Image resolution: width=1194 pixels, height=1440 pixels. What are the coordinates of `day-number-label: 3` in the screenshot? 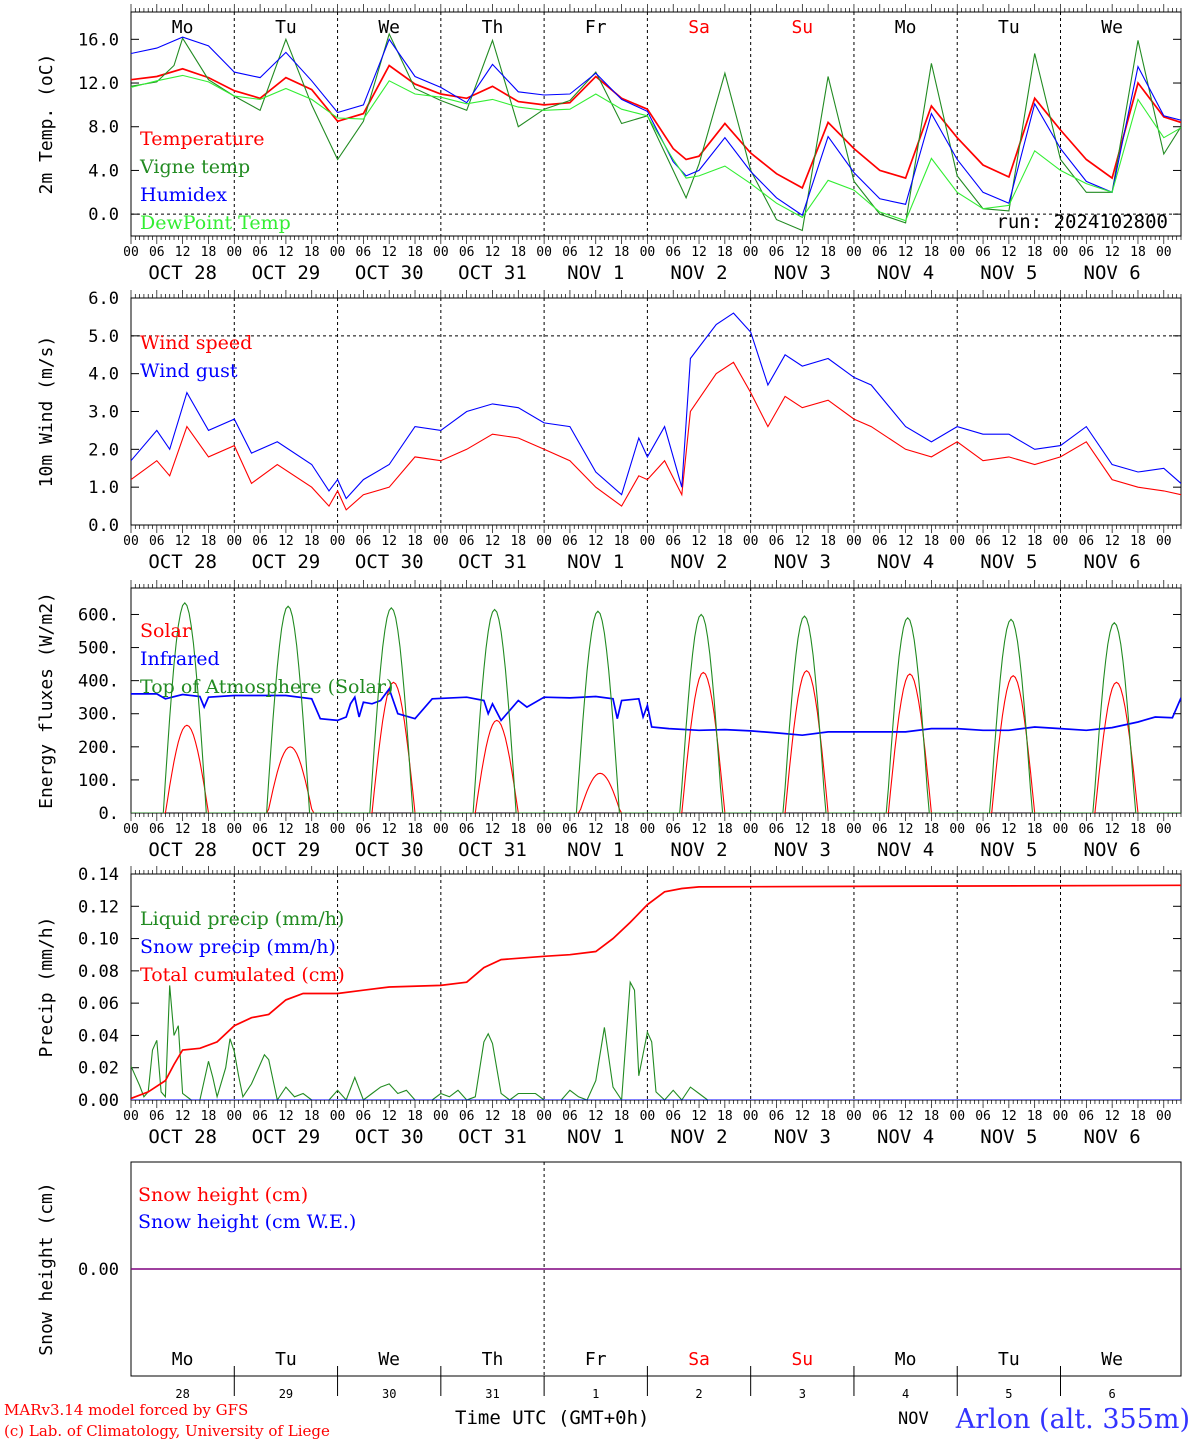 It's located at (802, 1394).